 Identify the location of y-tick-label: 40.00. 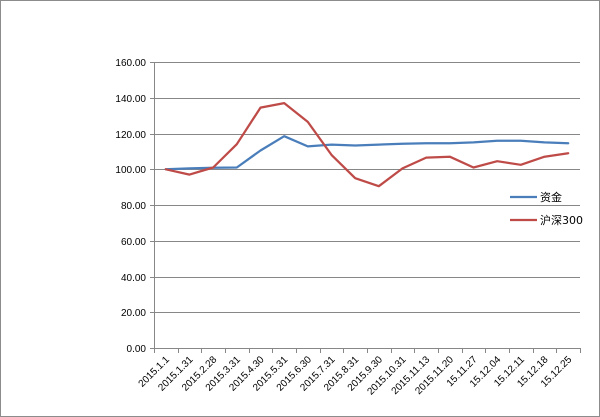
(133, 278).